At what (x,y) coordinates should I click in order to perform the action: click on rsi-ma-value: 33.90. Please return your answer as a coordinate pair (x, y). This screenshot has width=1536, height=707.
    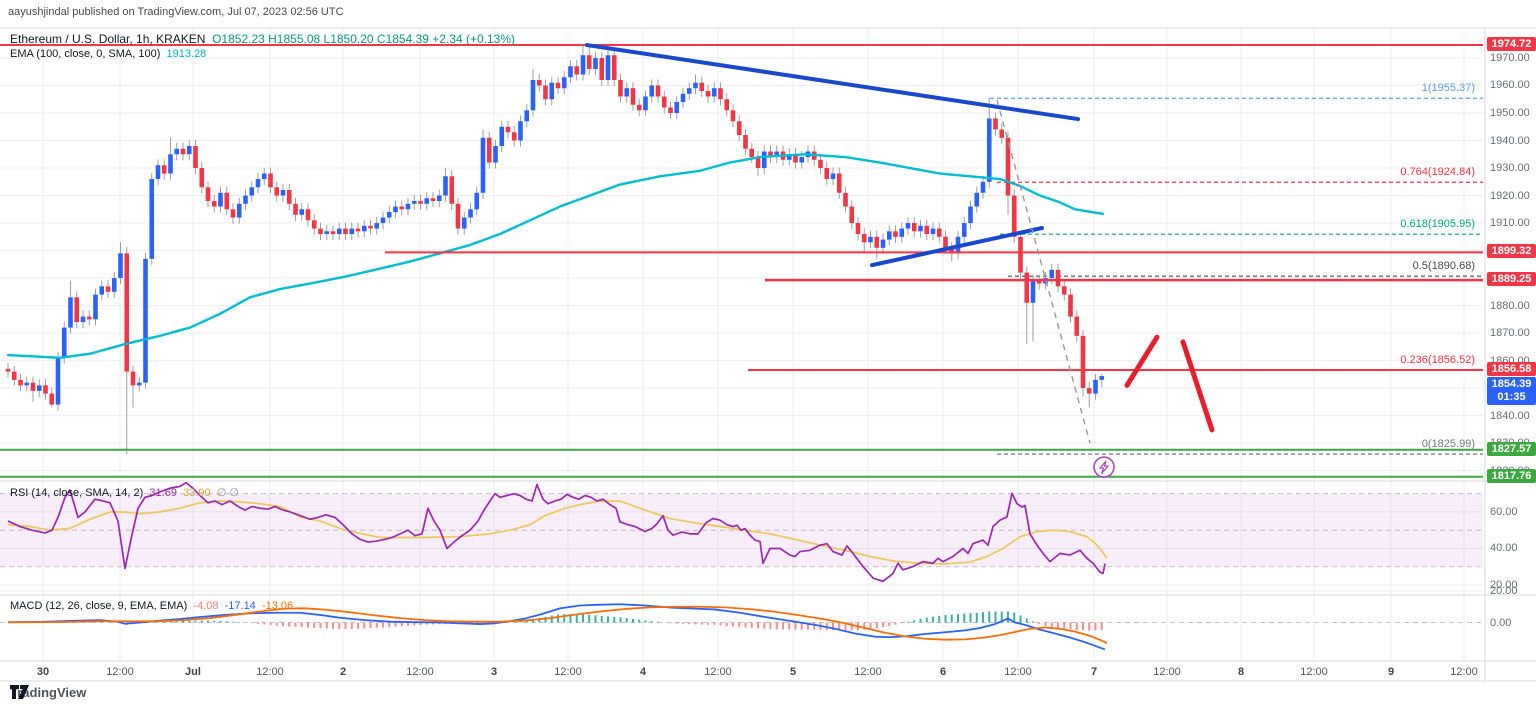
    Looking at the image, I should click on (197, 493).